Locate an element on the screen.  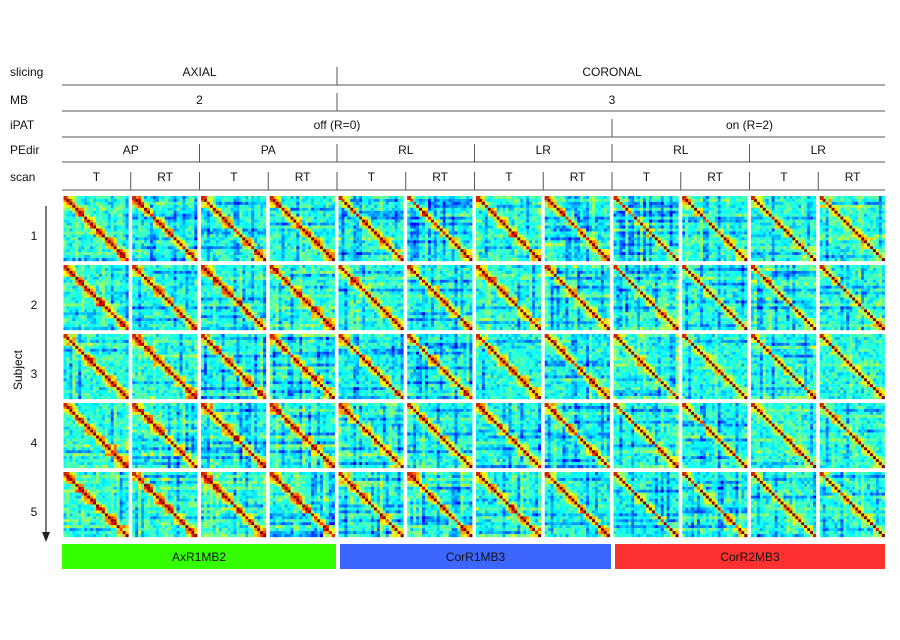
subject-number: 1 is located at coordinates (34, 236).